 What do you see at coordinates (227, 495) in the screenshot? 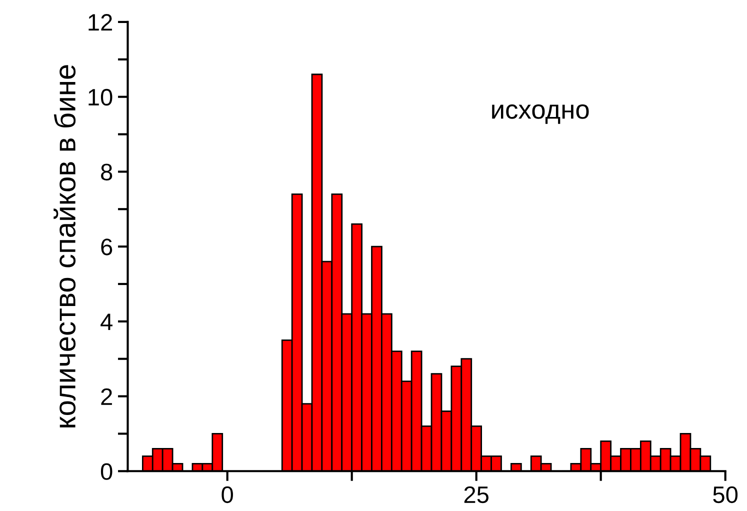
I see `x-tick-label: 0` at bounding box center [227, 495].